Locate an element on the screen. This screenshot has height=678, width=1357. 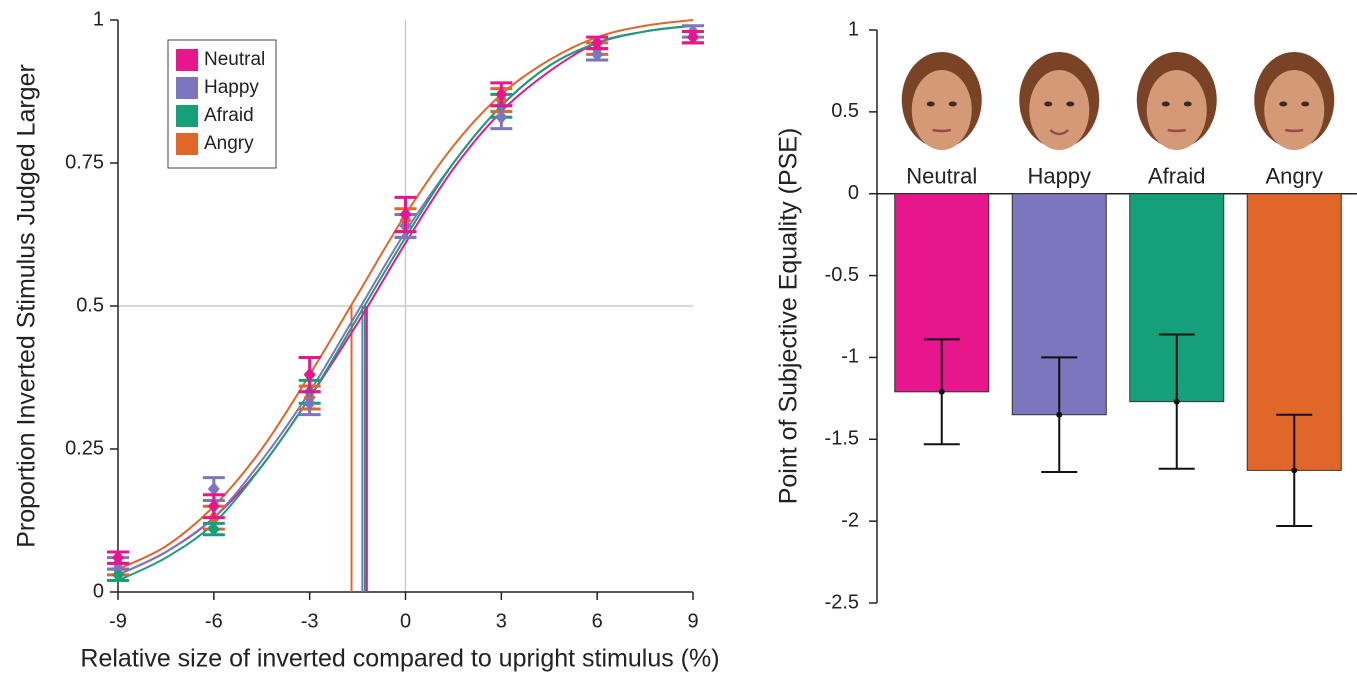
y-tick-label: -1.5 is located at coordinates (842, 439).